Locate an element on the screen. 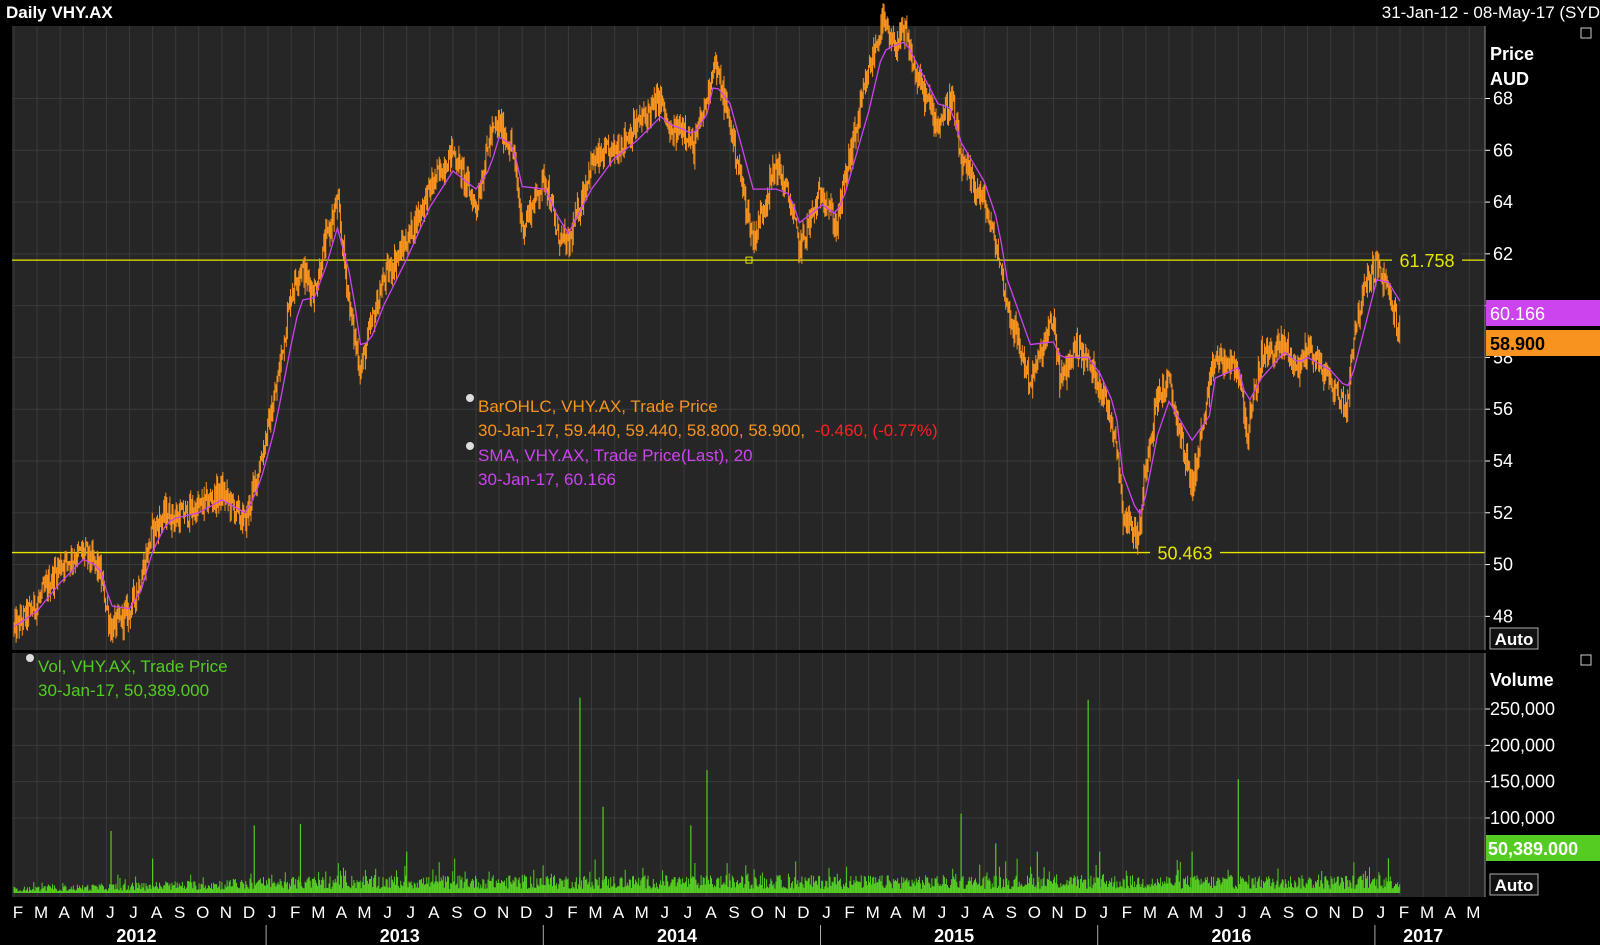  volume-auto-button is located at coordinates (1514, 884).